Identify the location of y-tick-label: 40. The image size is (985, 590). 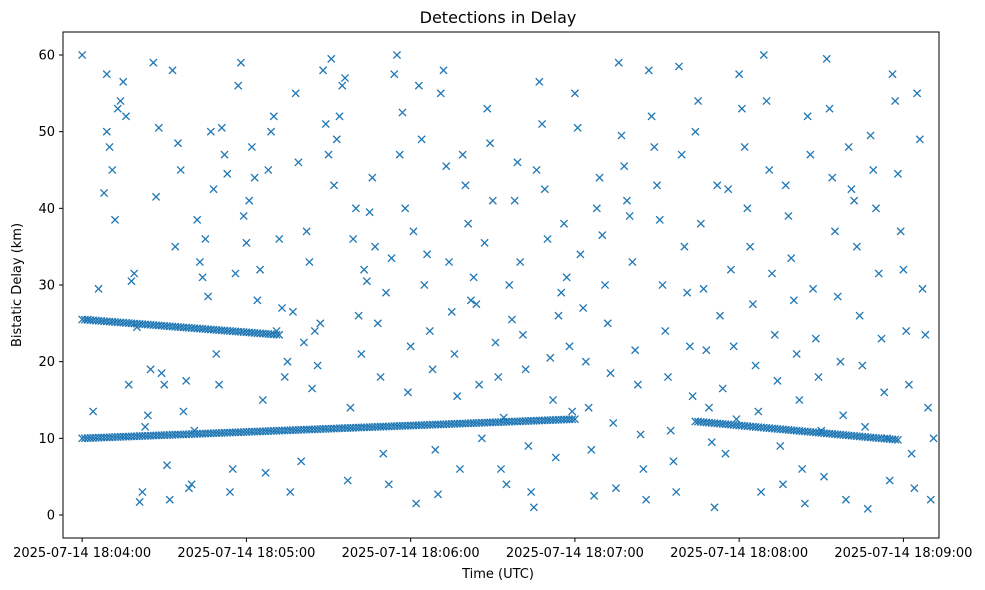
(46, 209).